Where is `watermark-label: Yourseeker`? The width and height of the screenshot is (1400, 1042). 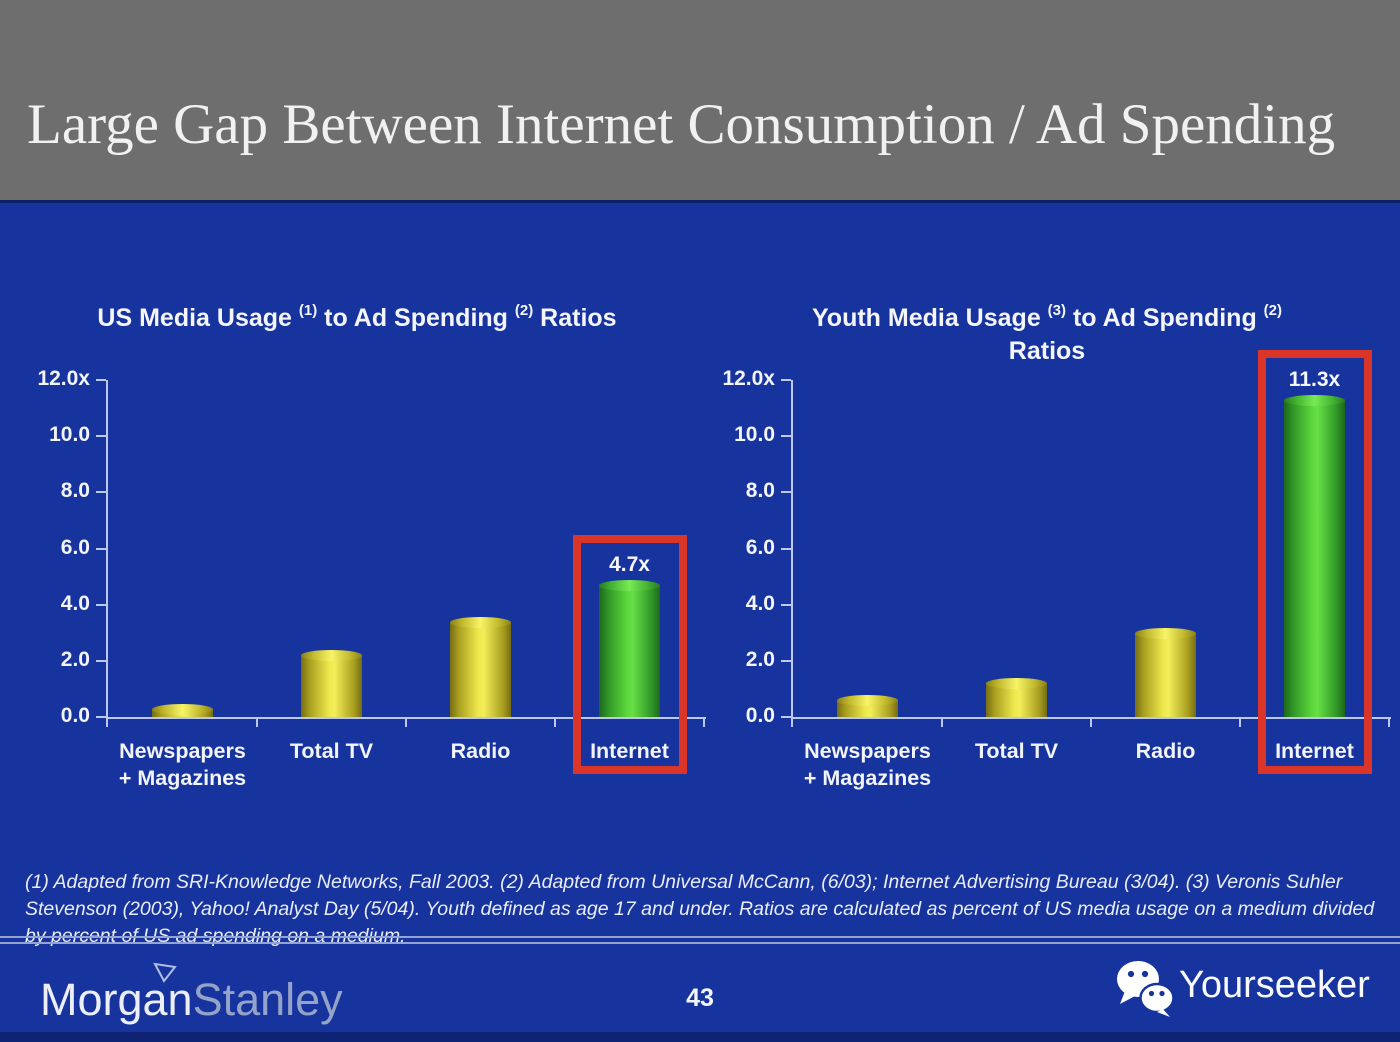
watermark-label: Yourseeker is located at coordinates (1274, 985).